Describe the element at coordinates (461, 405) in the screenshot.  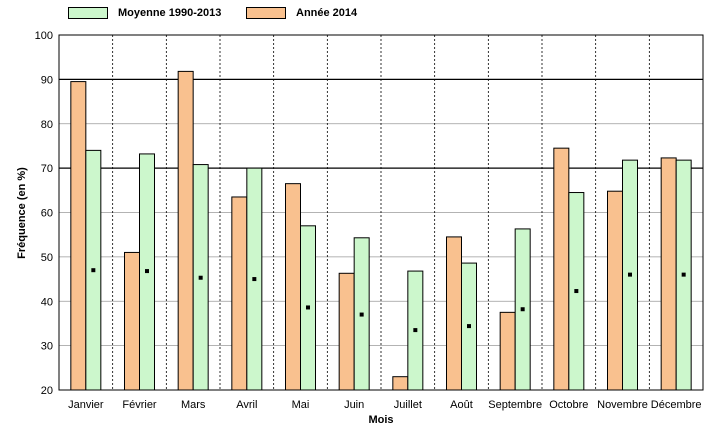
I see `x-tick-label: Août` at that location.